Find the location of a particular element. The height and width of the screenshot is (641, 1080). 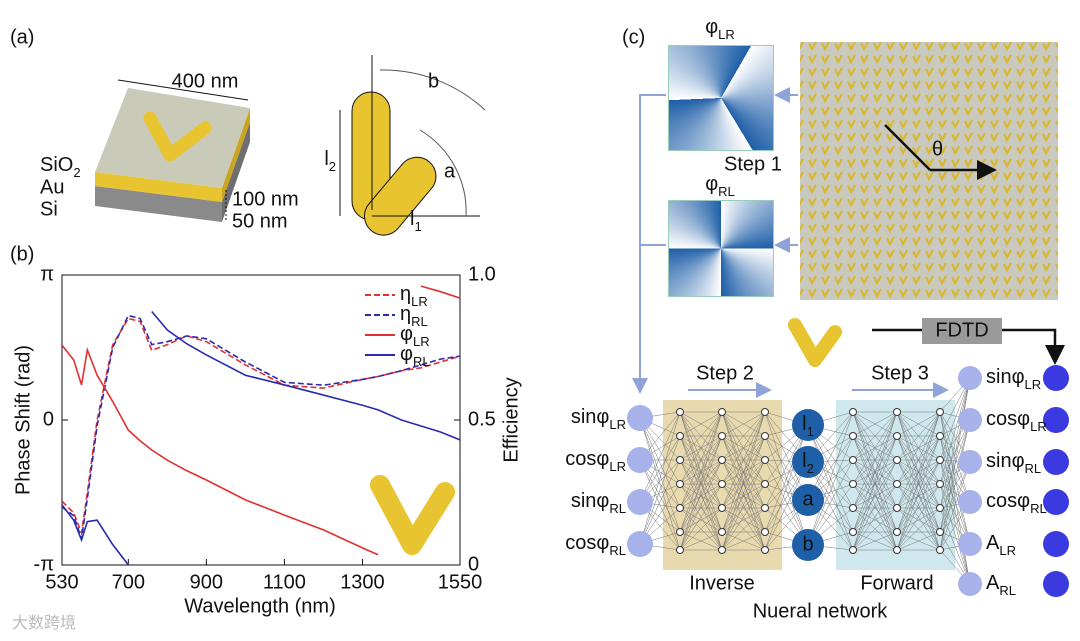

output-node is located at coordinates (970, 502).